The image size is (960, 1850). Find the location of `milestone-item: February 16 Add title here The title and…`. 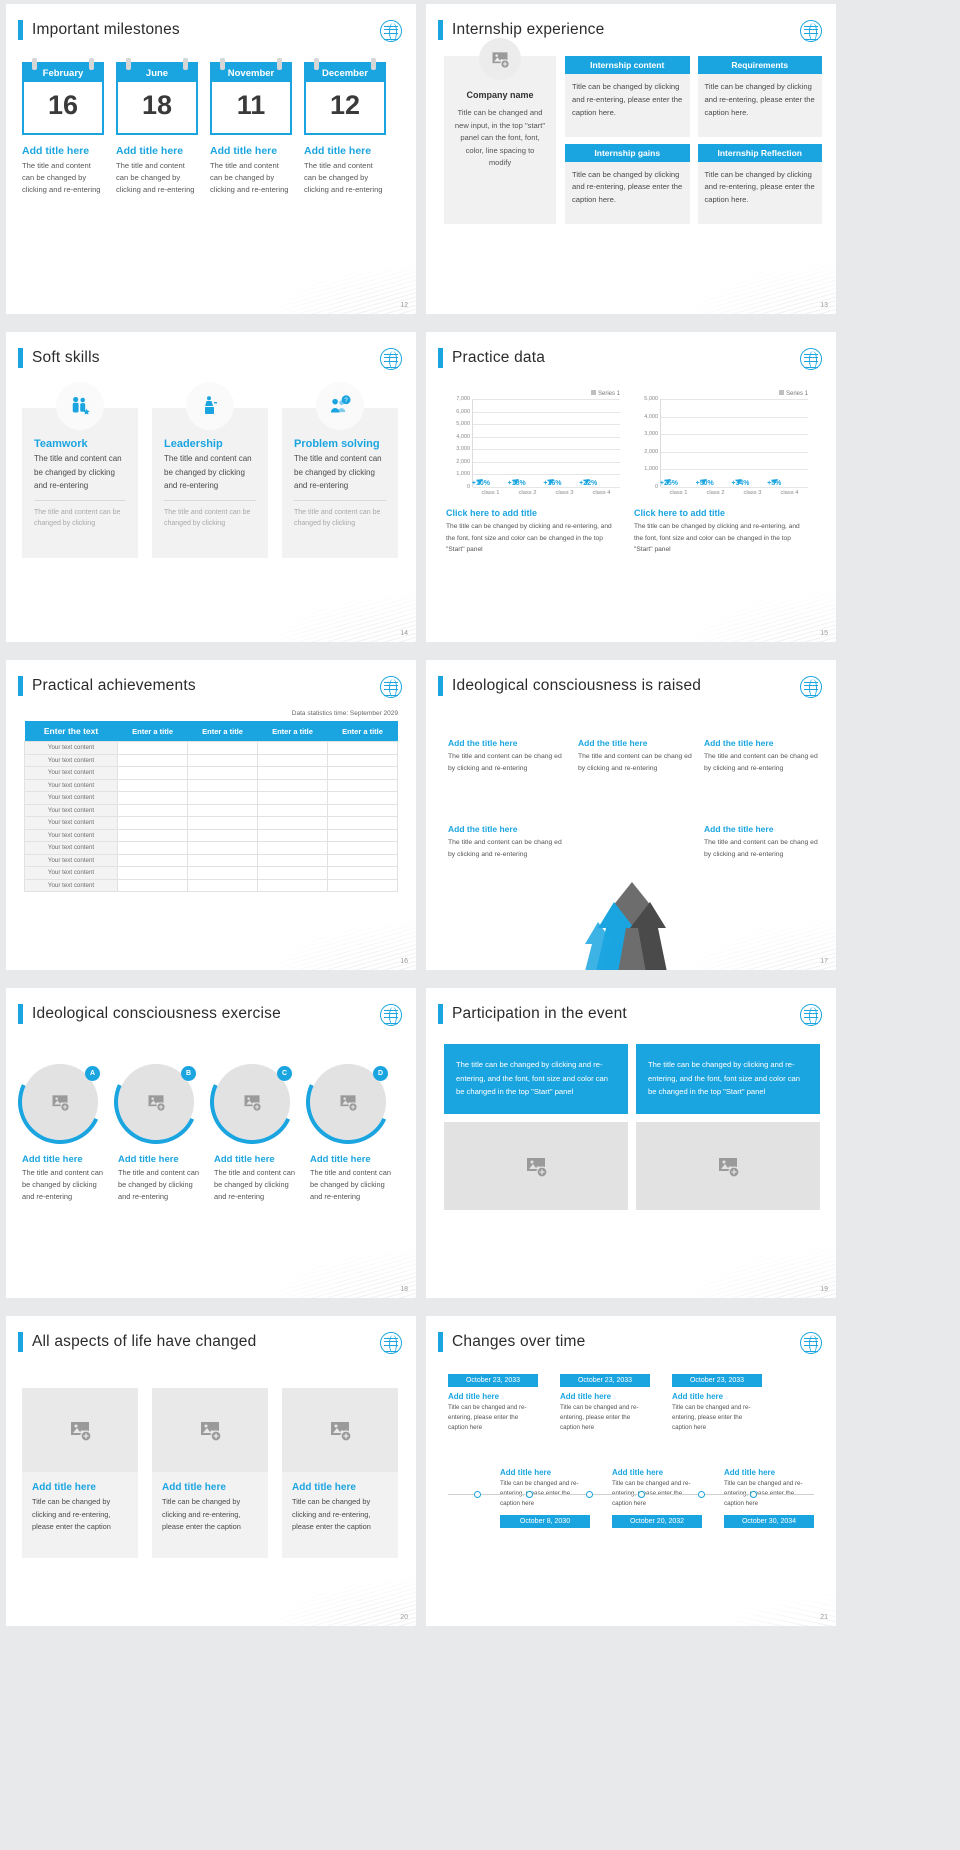

milestone-item: February 16 Add title here The title and… is located at coordinates (63, 126).